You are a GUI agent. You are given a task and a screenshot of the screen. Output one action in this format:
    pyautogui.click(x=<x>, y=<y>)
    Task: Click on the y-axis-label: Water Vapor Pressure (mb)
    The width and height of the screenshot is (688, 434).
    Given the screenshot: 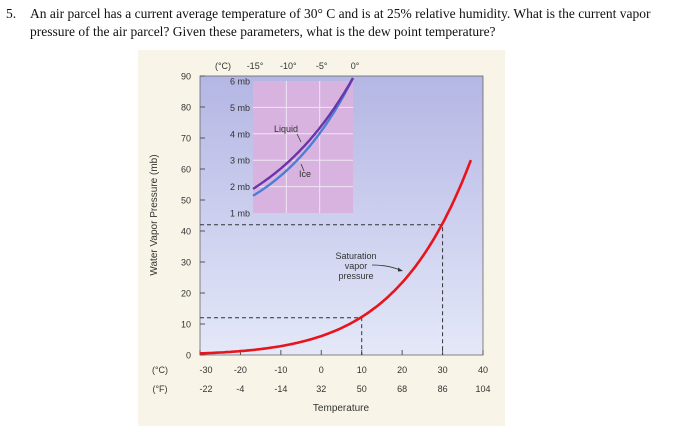 What is the action you would take?
    pyautogui.click(x=154, y=214)
    